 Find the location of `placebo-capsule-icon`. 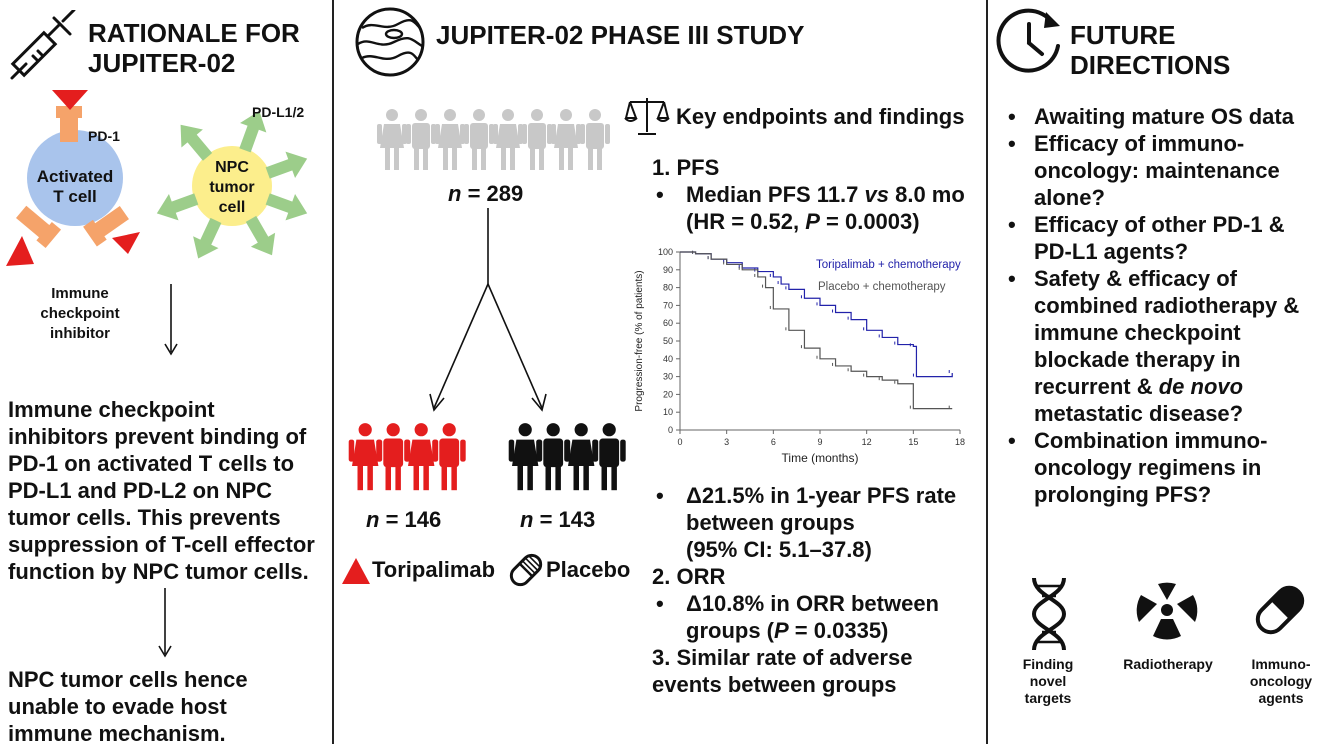

placebo-capsule-icon is located at coordinates (526, 570).